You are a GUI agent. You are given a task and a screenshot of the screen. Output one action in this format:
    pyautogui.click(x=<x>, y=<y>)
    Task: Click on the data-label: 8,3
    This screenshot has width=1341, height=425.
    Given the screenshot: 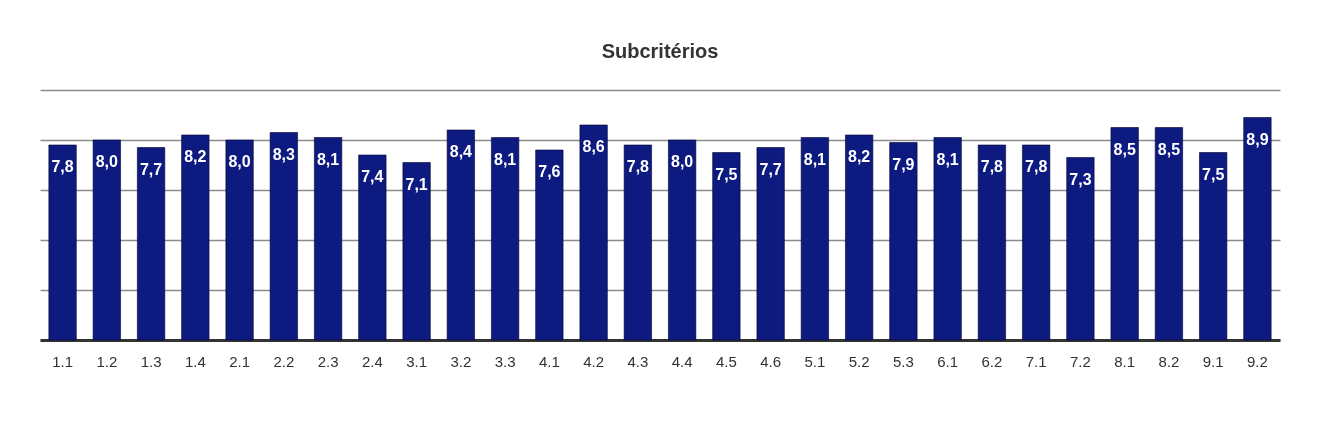 What is the action you would take?
    pyautogui.click(x=284, y=154)
    